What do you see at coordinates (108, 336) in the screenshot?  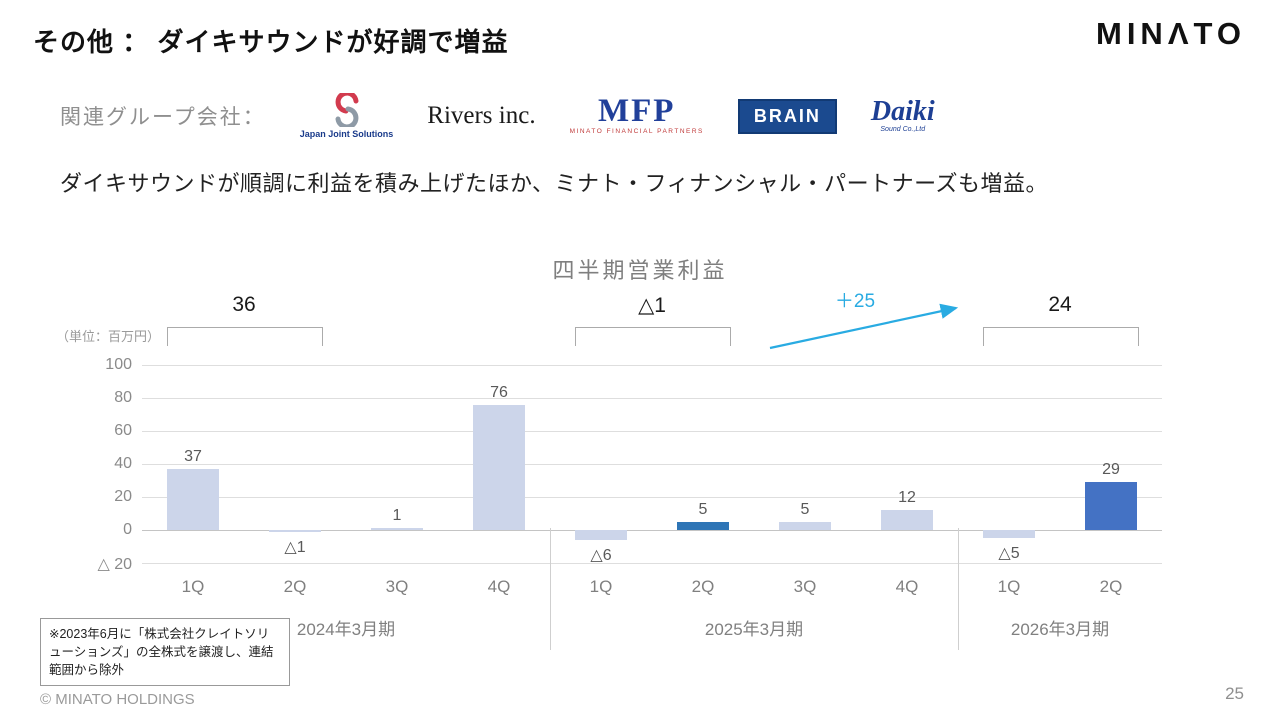 I see `unit-label: （単位：百万円）` at bounding box center [108, 336].